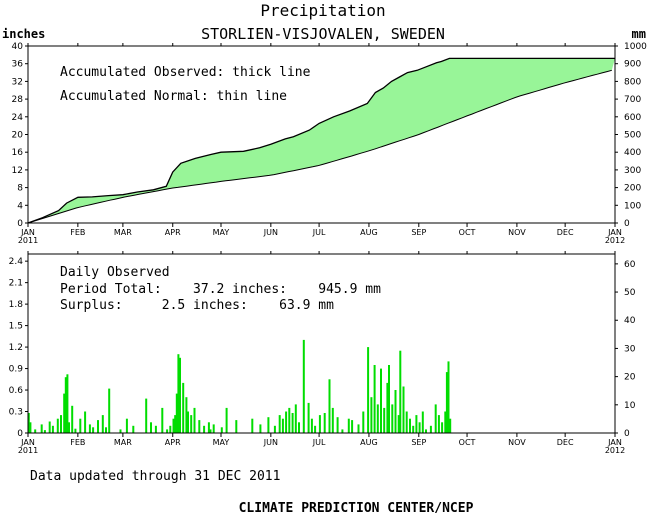 This screenshot has width=648, height=518. Describe the element at coordinates (418, 232) in the screenshot. I see `top-xtick-label: SEP` at that location.